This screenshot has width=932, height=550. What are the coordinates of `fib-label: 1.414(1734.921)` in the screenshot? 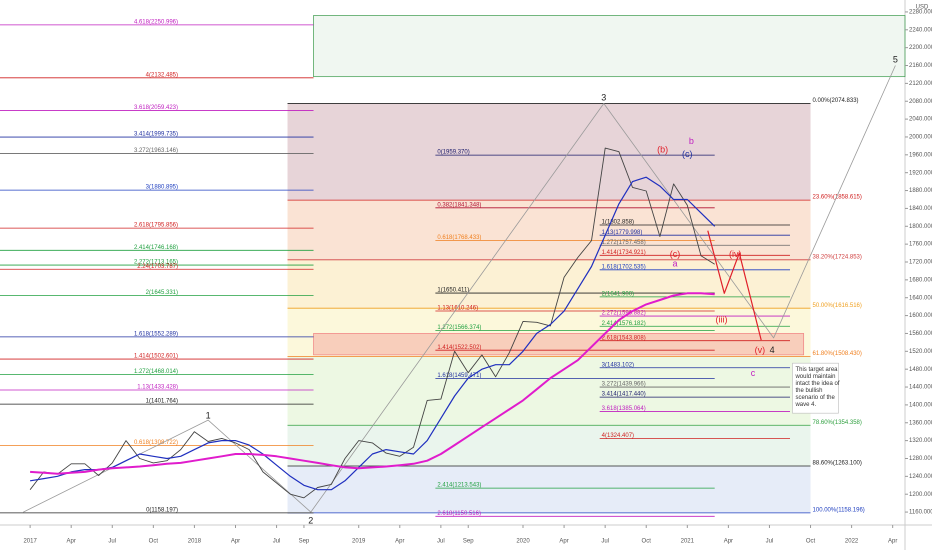 It's located at (624, 253).